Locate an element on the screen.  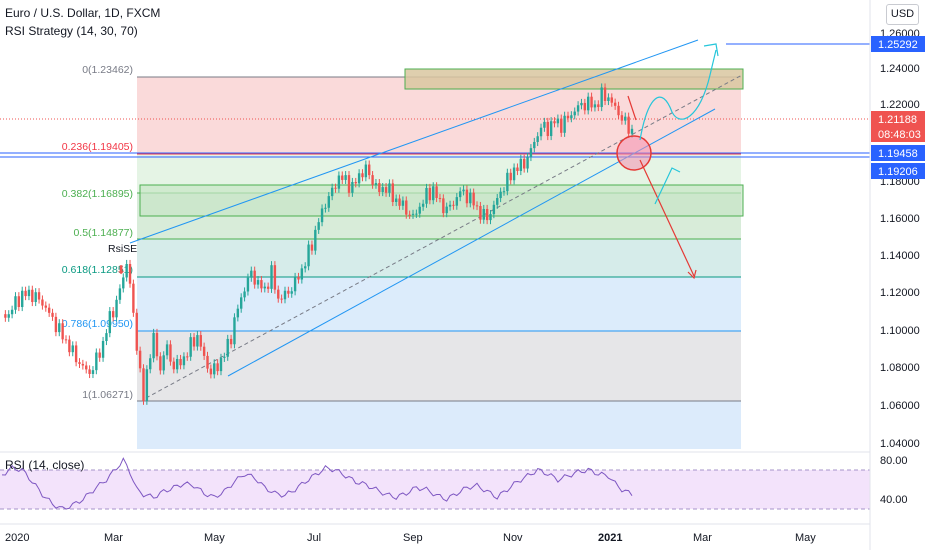
currency-button: USD is located at coordinates (902, 14).